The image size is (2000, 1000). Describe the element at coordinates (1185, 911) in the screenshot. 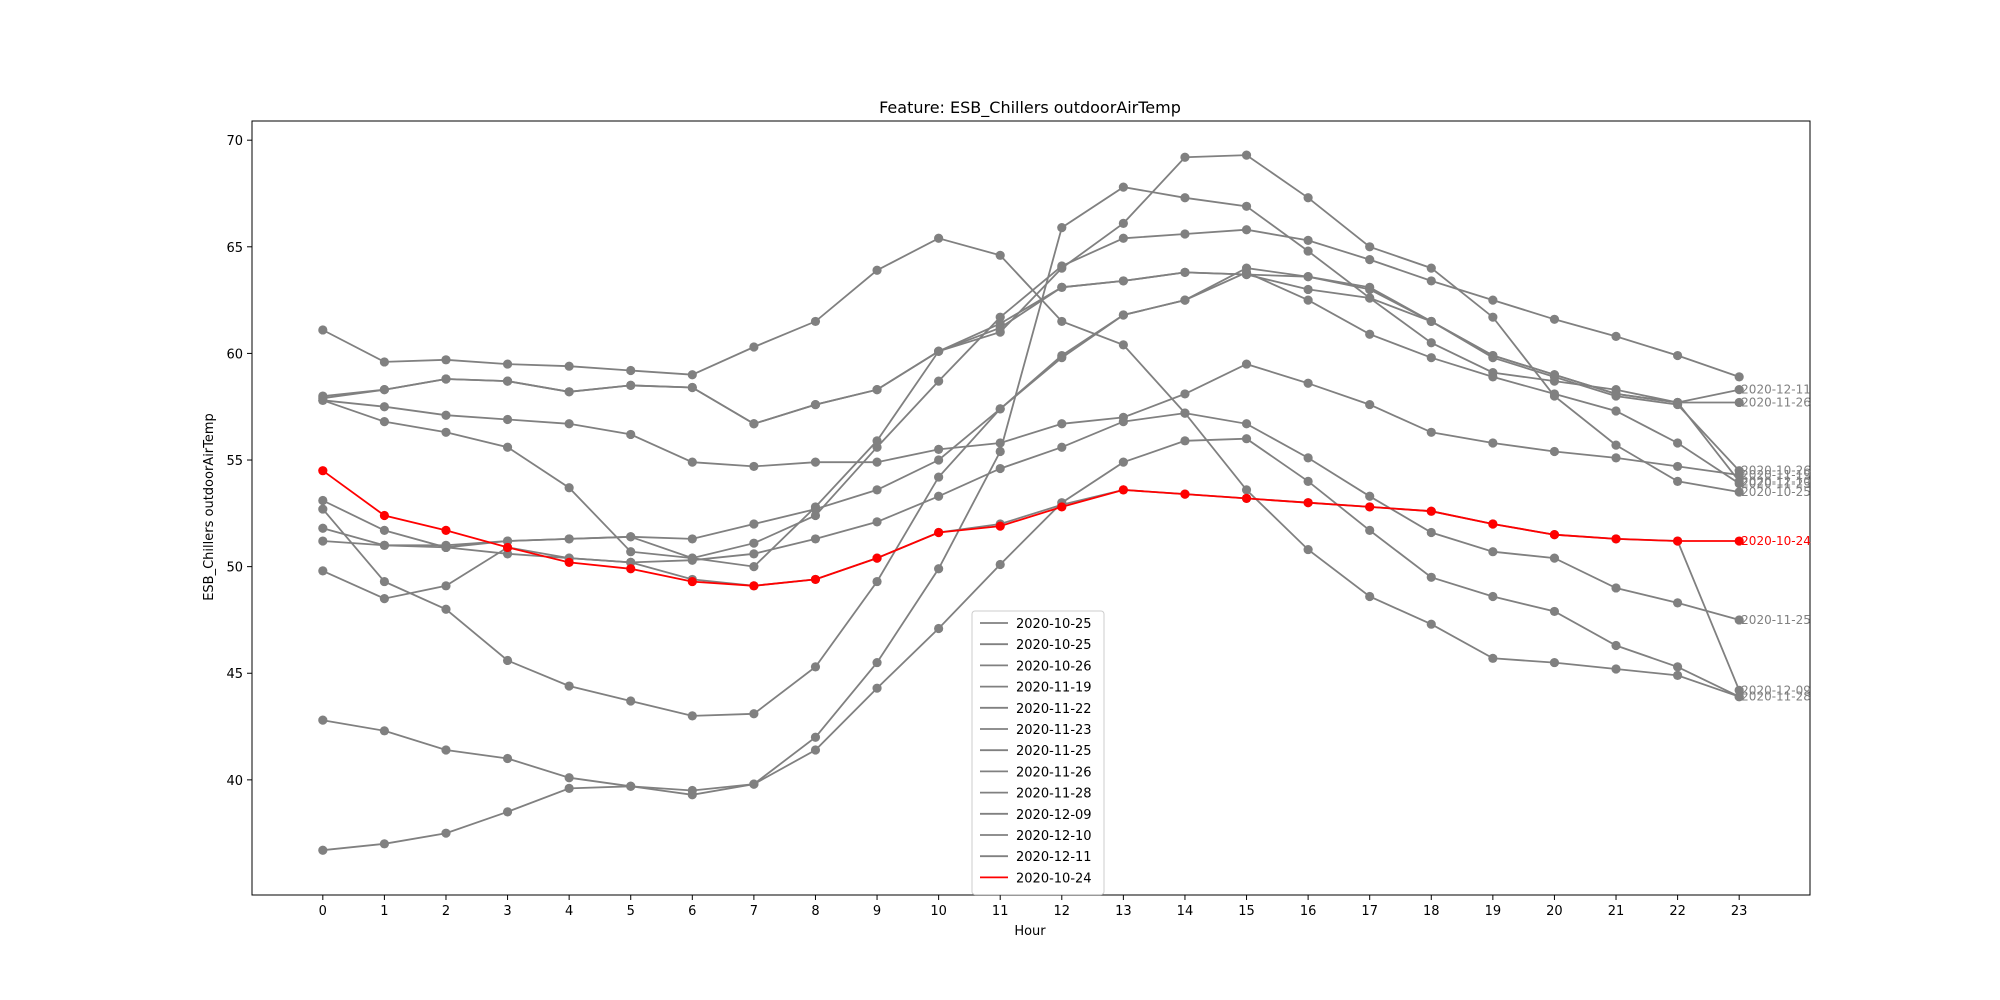

I see `x-tick-label: 14` at that location.